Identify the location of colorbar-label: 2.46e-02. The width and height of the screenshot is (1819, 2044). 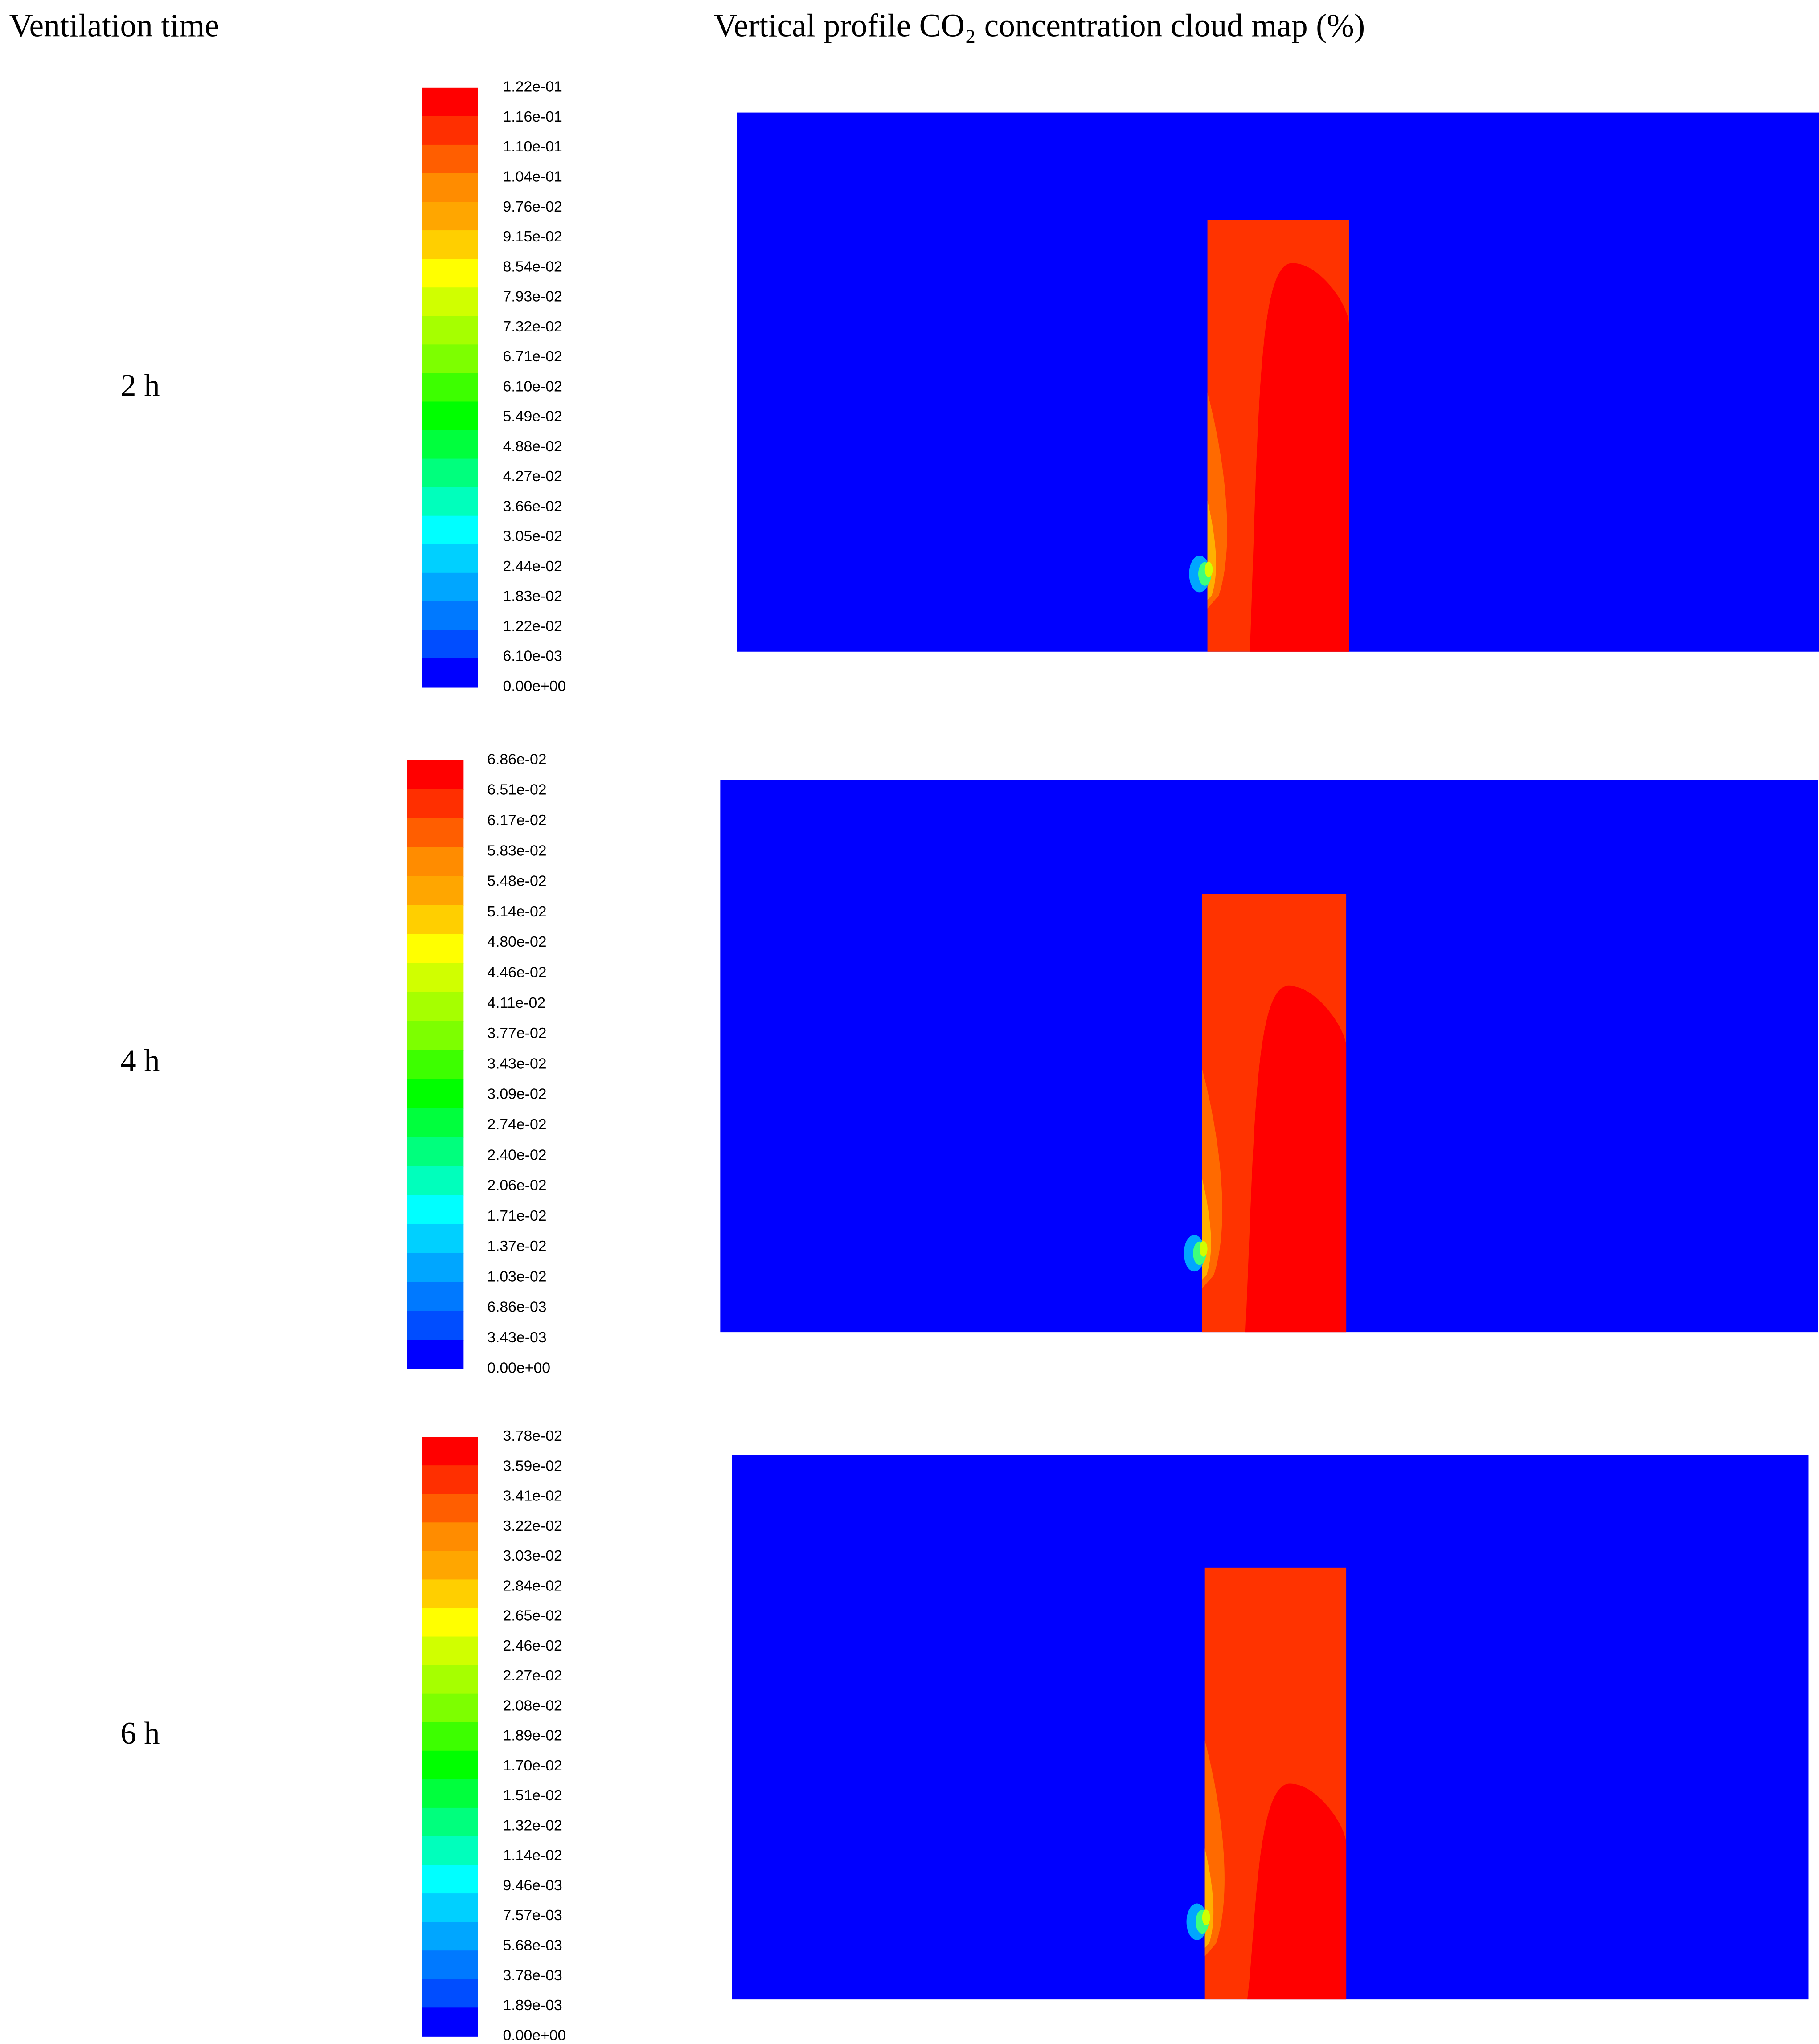
(532, 1645).